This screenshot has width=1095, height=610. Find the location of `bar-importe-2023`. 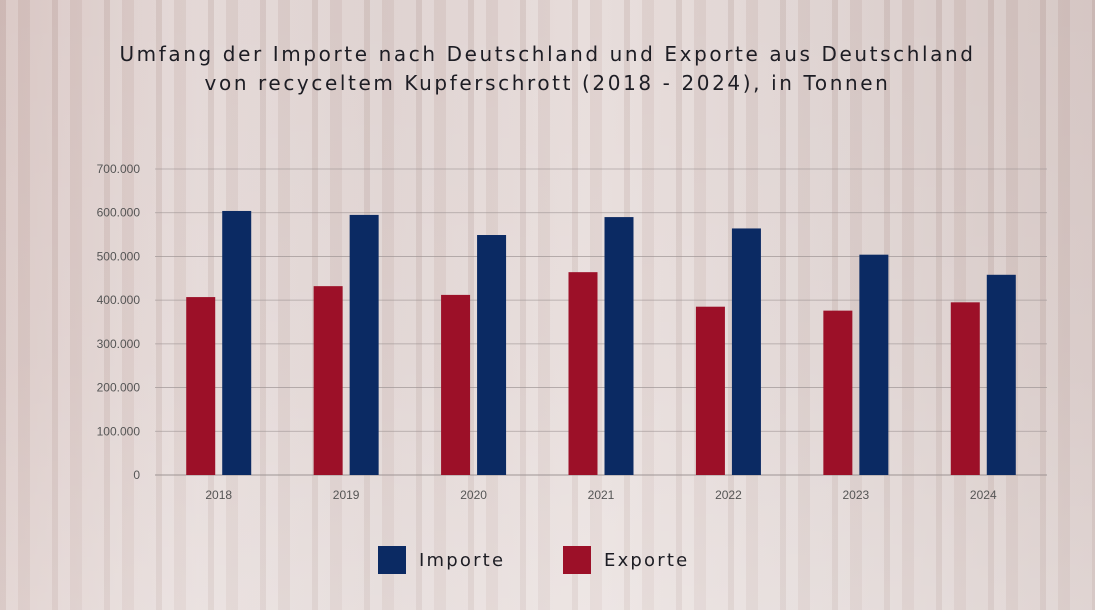

bar-importe-2023 is located at coordinates (874, 364).